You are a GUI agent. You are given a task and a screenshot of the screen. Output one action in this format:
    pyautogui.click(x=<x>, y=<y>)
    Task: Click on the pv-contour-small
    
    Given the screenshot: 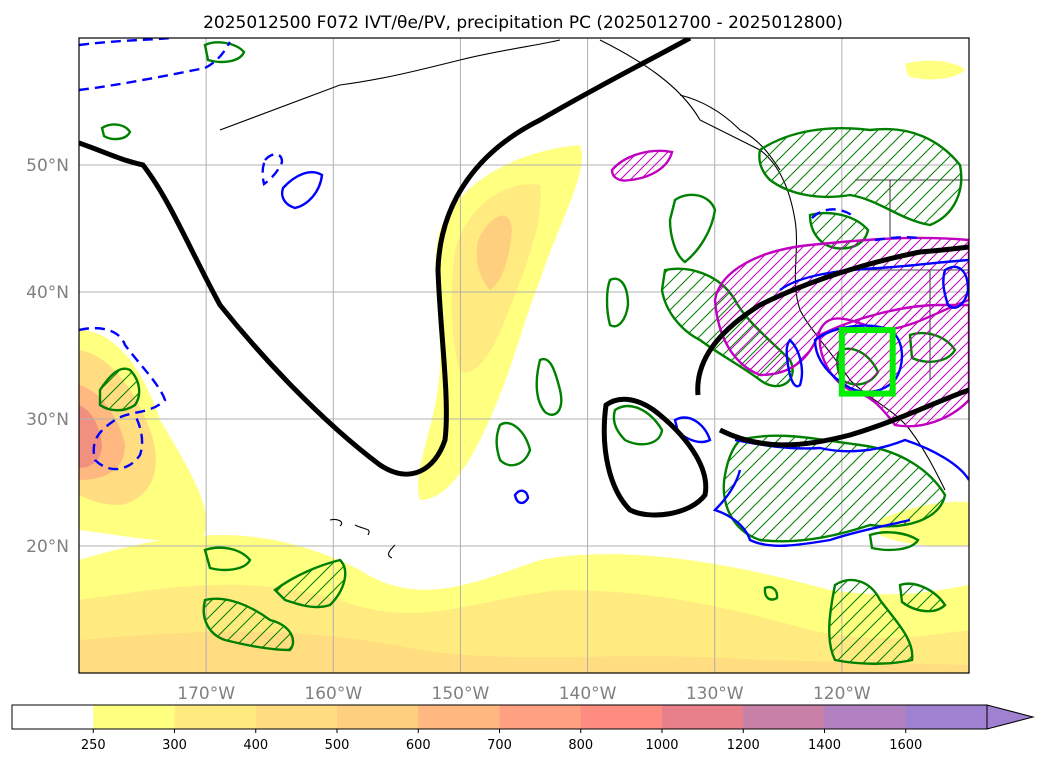 What is the action you would take?
    pyautogui.click(x=521, y=497)
    